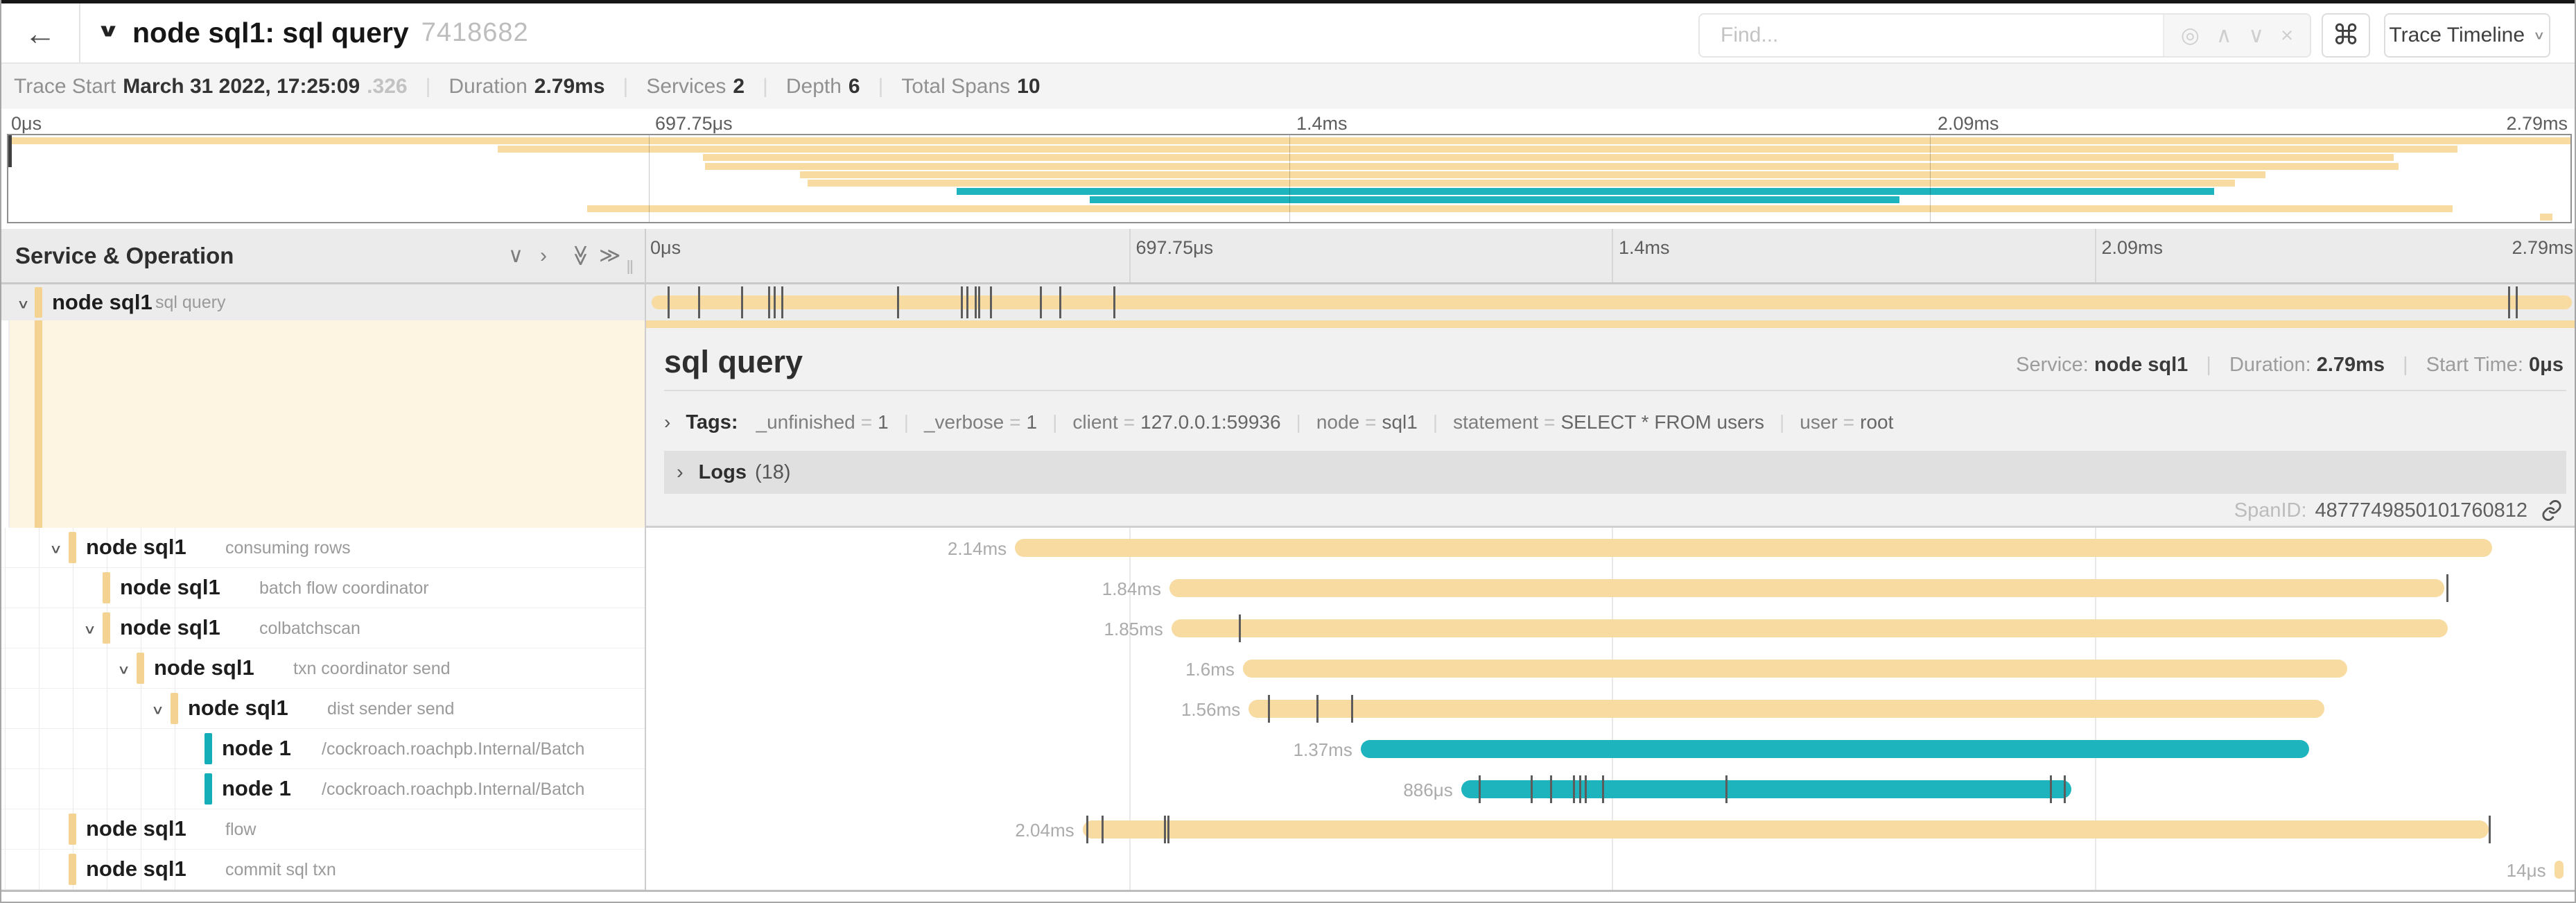 This screenshot has width=2576, height=903. What do you see at coordinates (108, 30) in the screenshot?
I see `collapse-trace-chevron-icon: ∨` at bounding box center [108, 30].